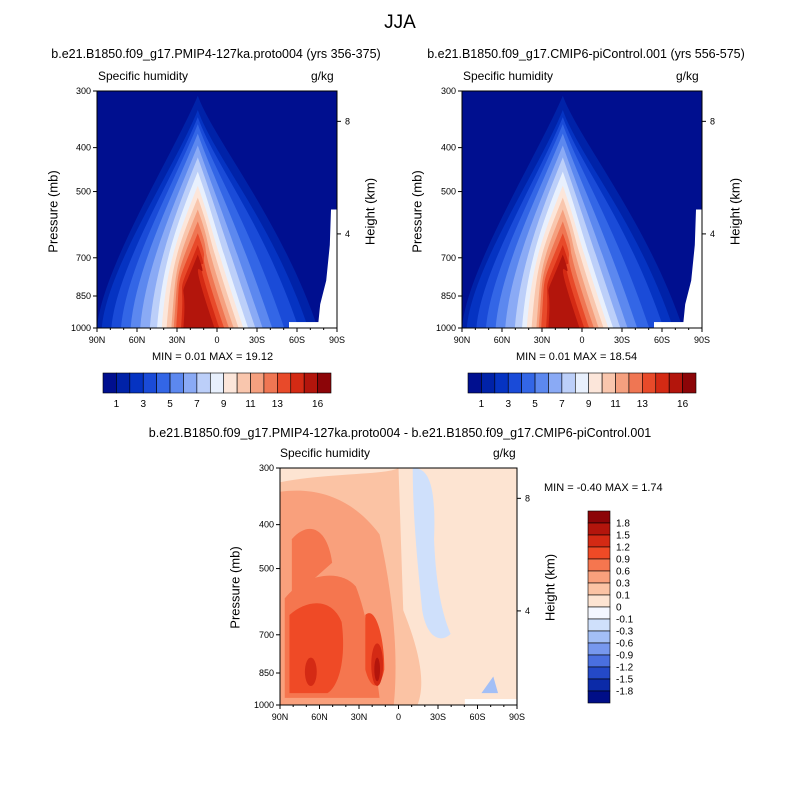  I want to click on panel-diff-band-0p9, so click(316, 648).